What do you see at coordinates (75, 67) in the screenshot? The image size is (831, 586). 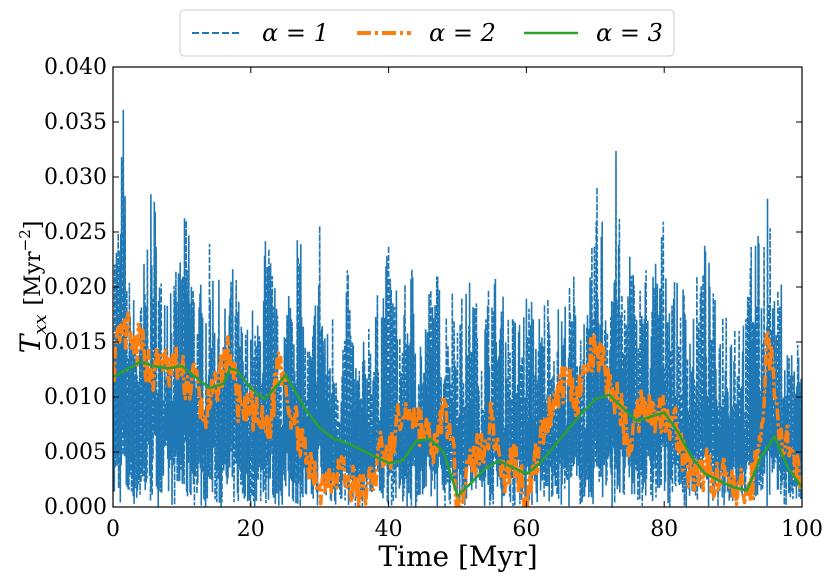 I see `y-tick-label: 0.040` at bounding box center [75, 67].